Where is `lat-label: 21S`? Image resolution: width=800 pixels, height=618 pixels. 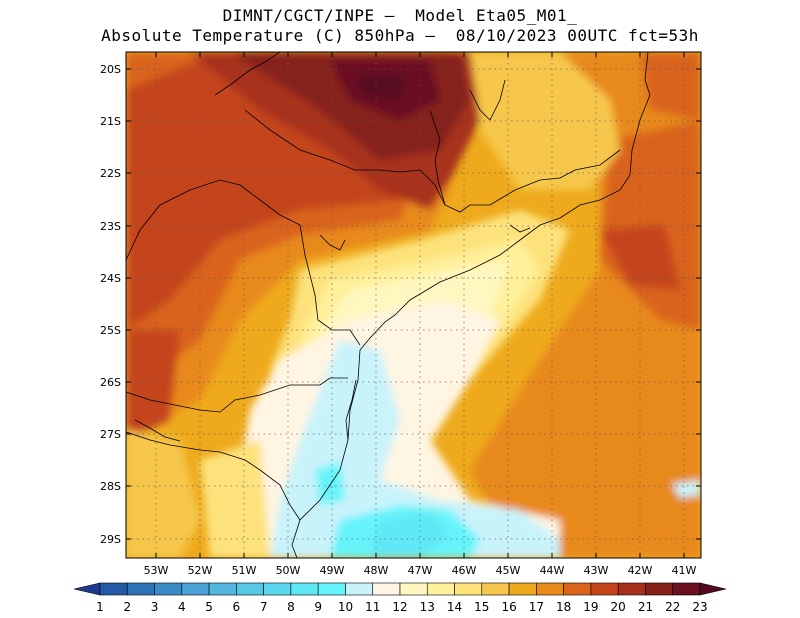 lat-label: 21S is located at coordinates (110, 121).